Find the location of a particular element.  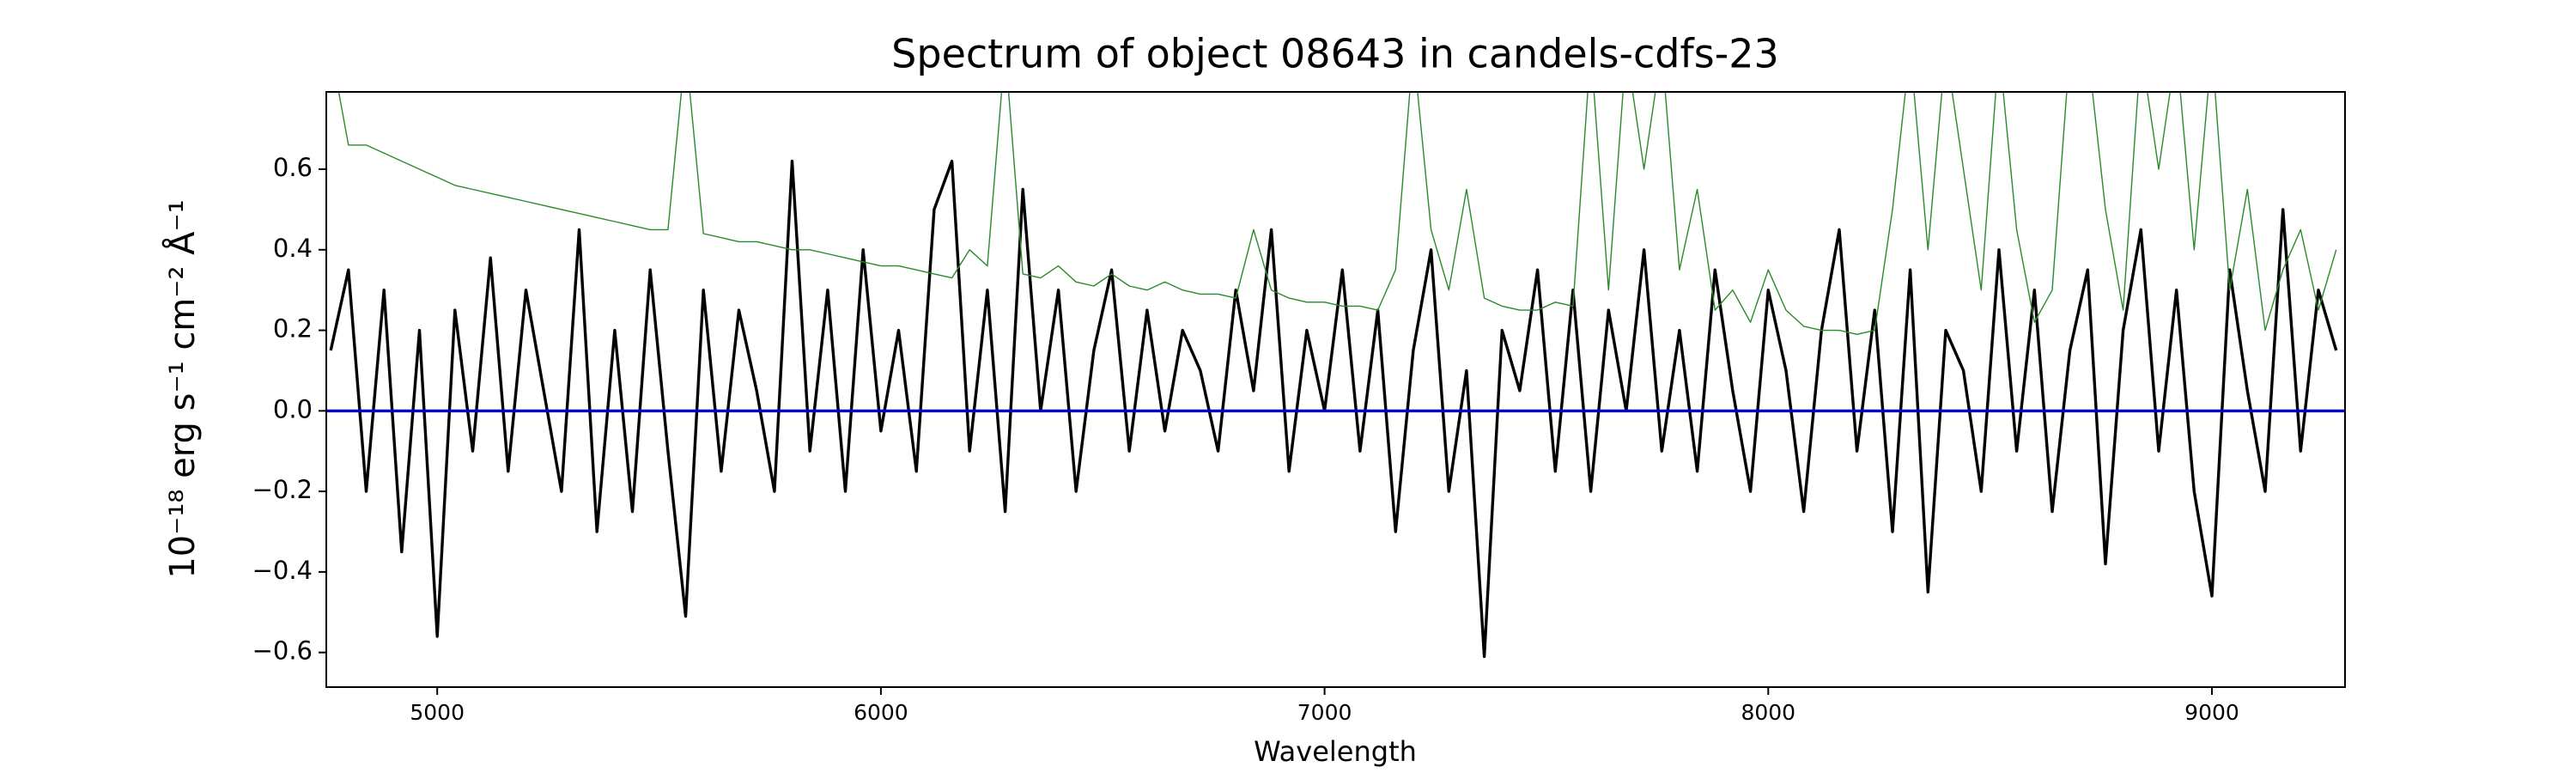

y-tick-label: −0.6 is located at coordinates (282, 651).